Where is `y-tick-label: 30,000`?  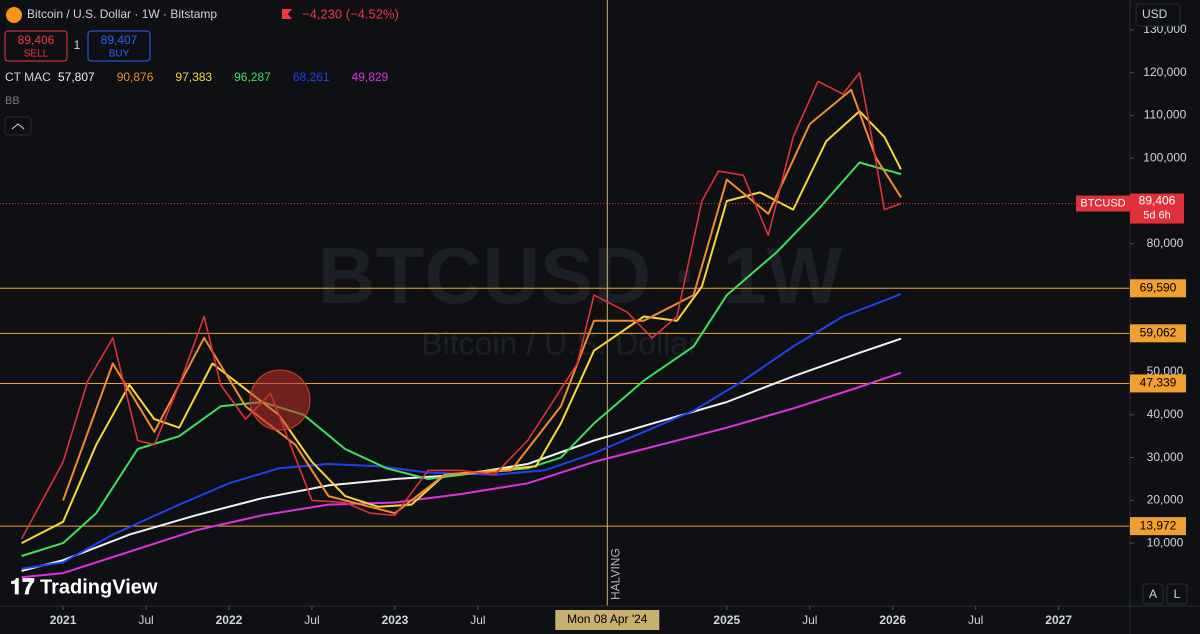 y-tick-label: 30,000 is located at coordinates (1165, 457).